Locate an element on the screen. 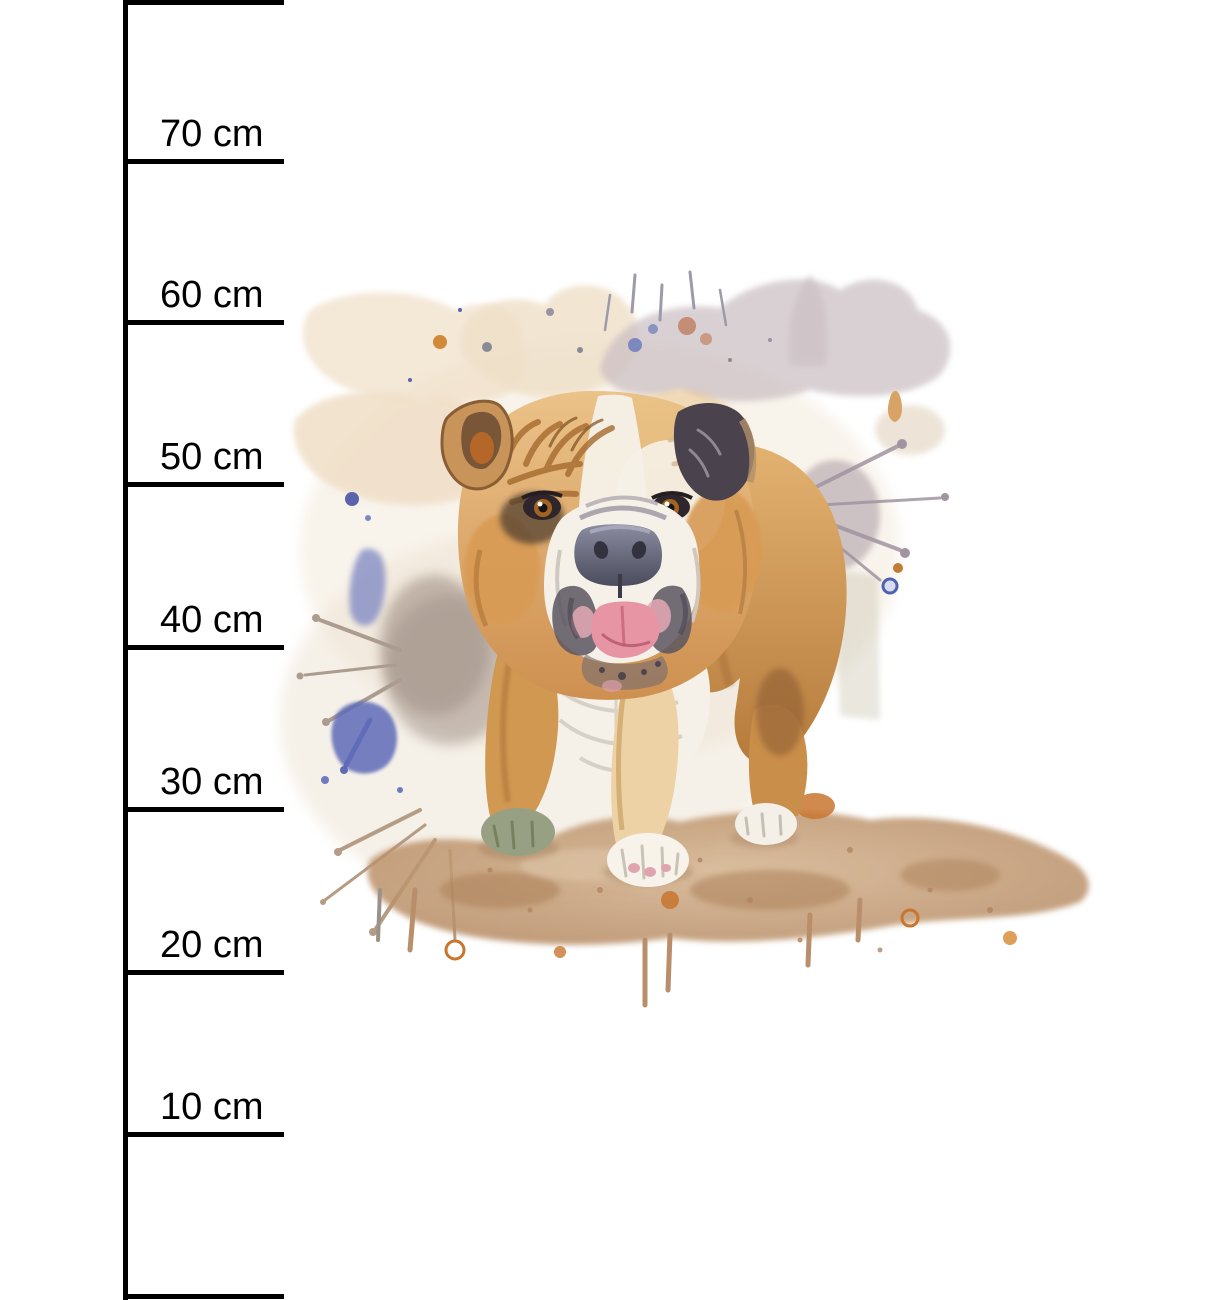 The image size is (1219, 1300). hind-paw is located at coordinates (766, 824).